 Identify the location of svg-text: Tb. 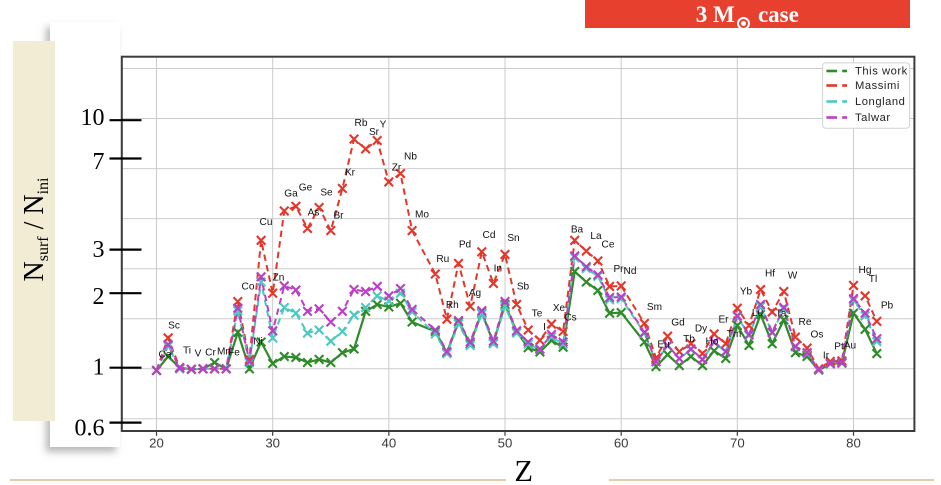
(689, 339).